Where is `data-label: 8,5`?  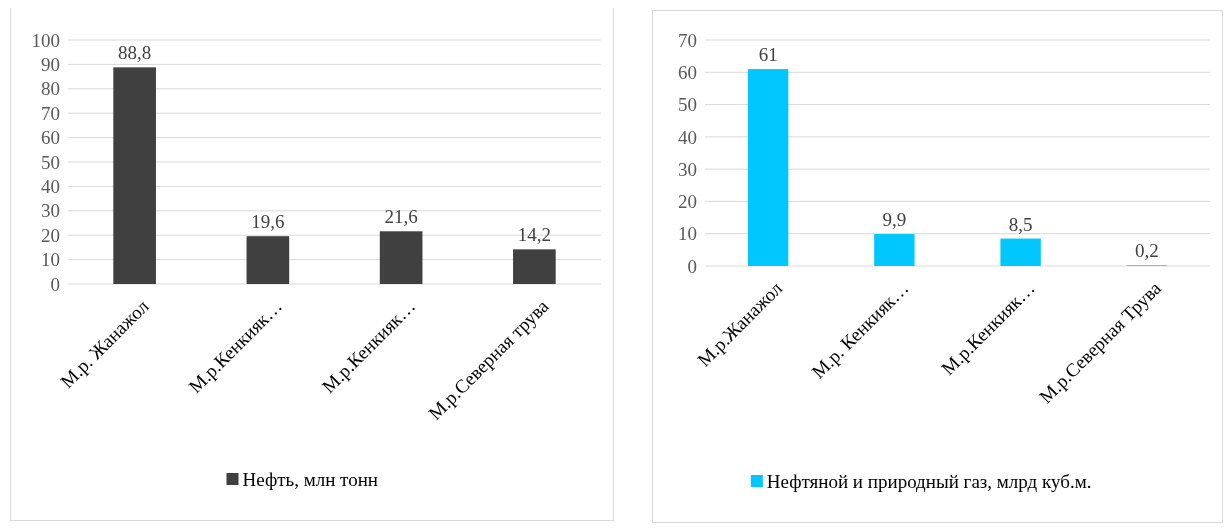 data-label: 8,5 is located at coordinates (1020, 224).